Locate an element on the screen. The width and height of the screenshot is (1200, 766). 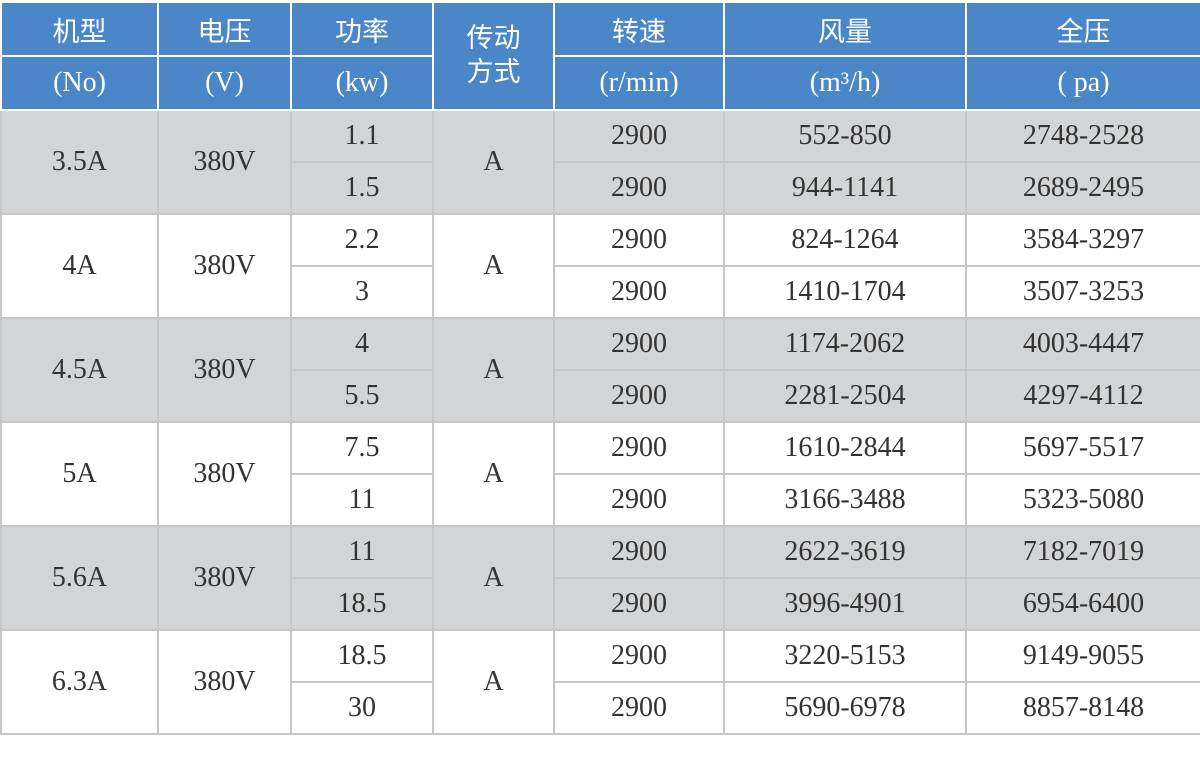
cell-airflow: 5690-6978 is located at coordinates (845, 708).